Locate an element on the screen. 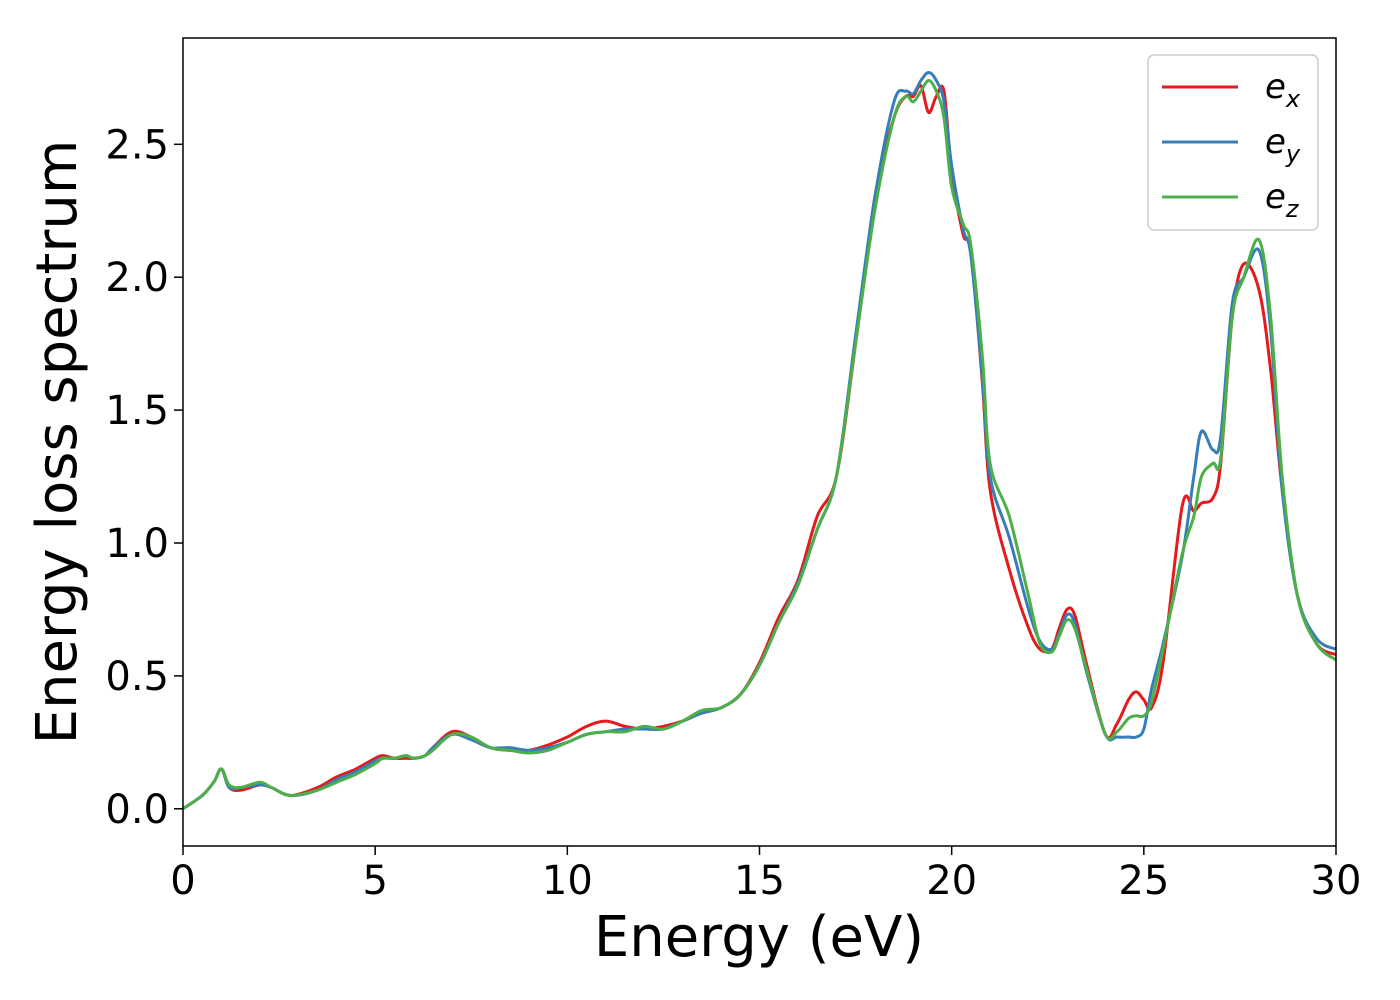  y-axis-ticks: 0.0 0.5 1.0 1.5 2.0 2.5 is located at coordinates (144, 477).